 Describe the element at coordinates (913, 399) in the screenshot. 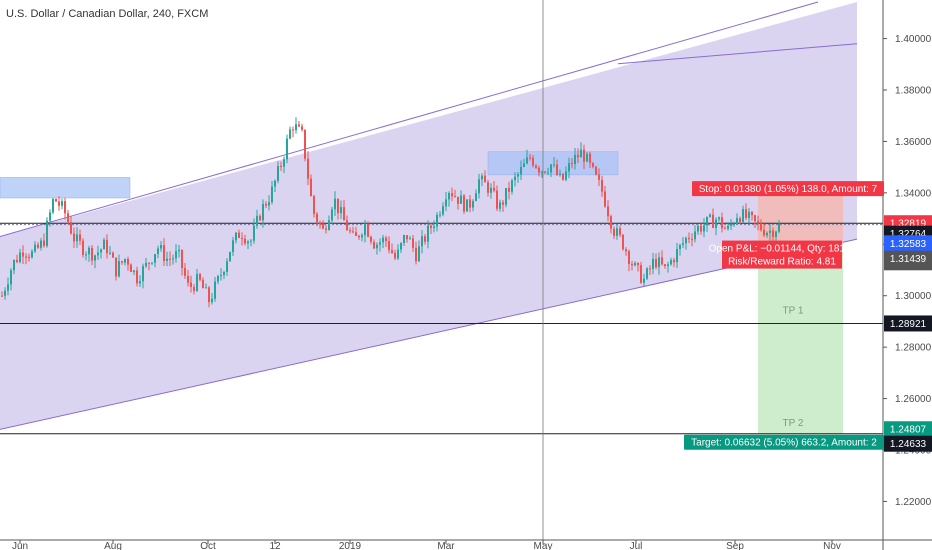

I see `y-tick-label: 1.26000` at that location.